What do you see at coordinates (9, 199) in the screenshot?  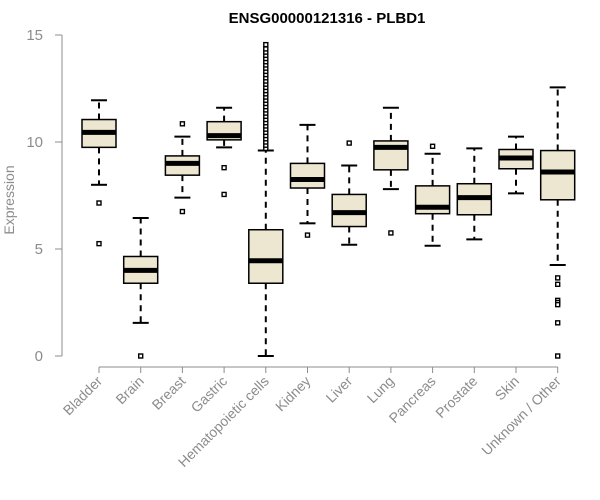 I see `y-axis-label: Expression` at bounding box center [9, 199].